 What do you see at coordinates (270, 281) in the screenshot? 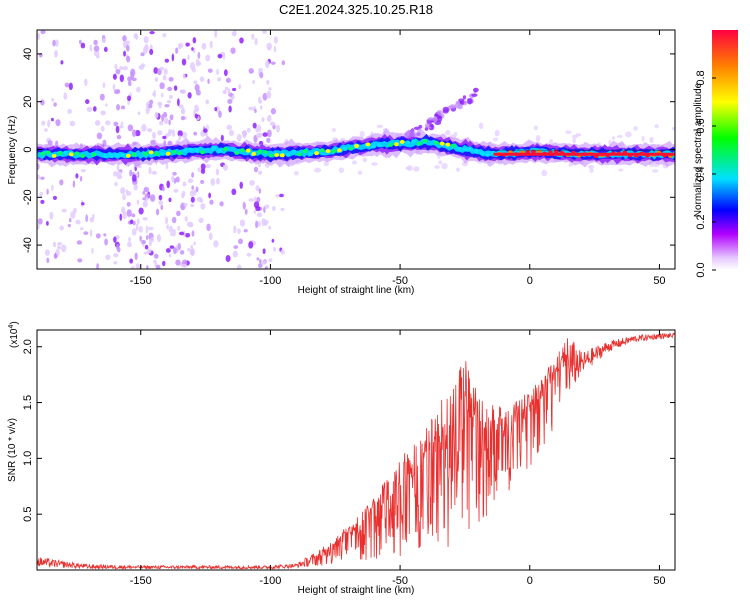
I see `x-tick-label: -100` at bounding box center [270, 281].